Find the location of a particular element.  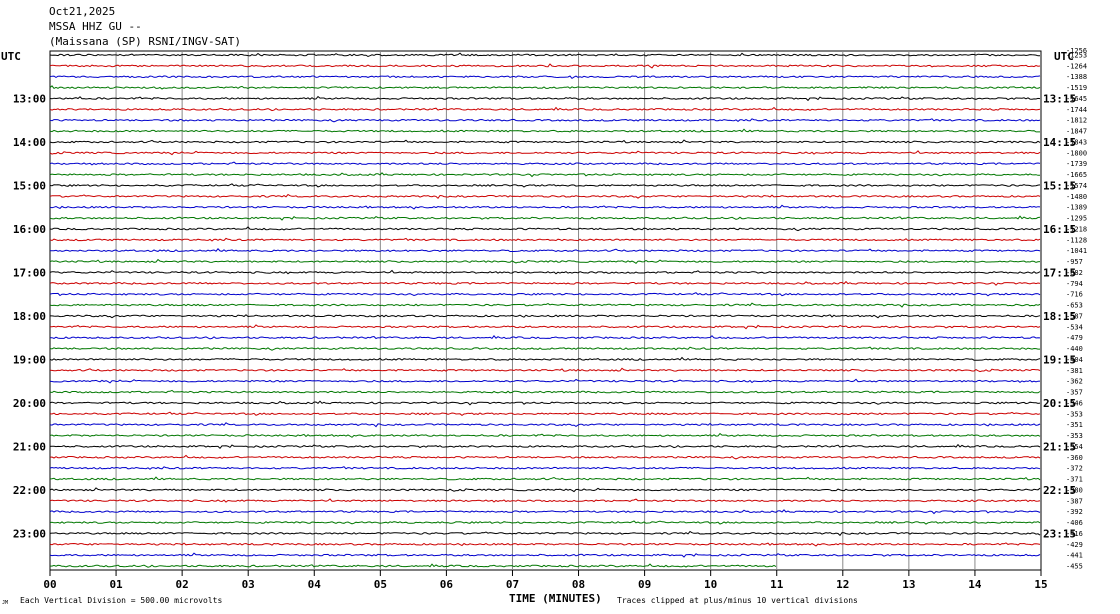

row-value-label: -1218 is located at coordinates (1076, 230).